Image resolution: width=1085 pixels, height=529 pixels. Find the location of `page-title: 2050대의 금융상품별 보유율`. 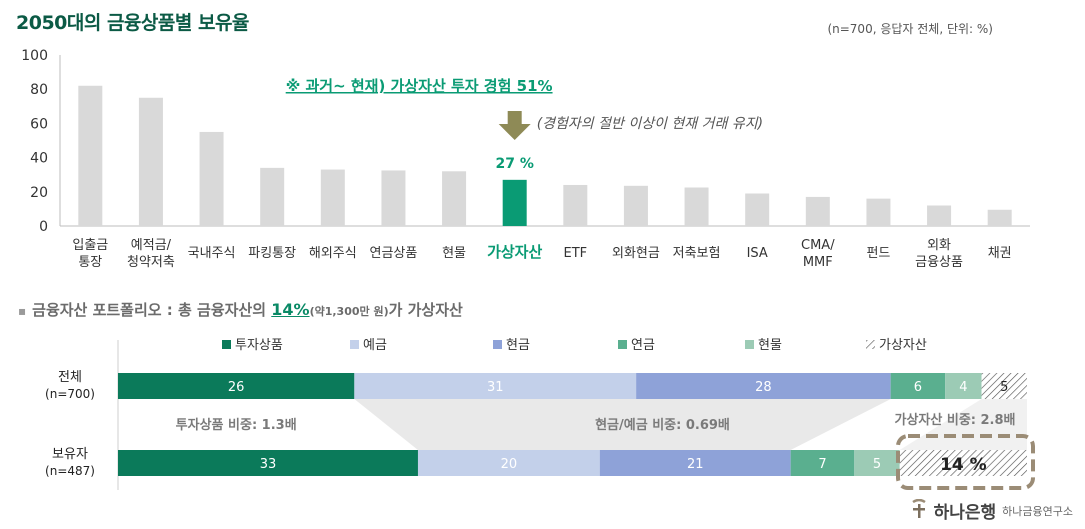

page-title: 2050대의 금융상품별 보유율 is located at coordinates (132, 23).